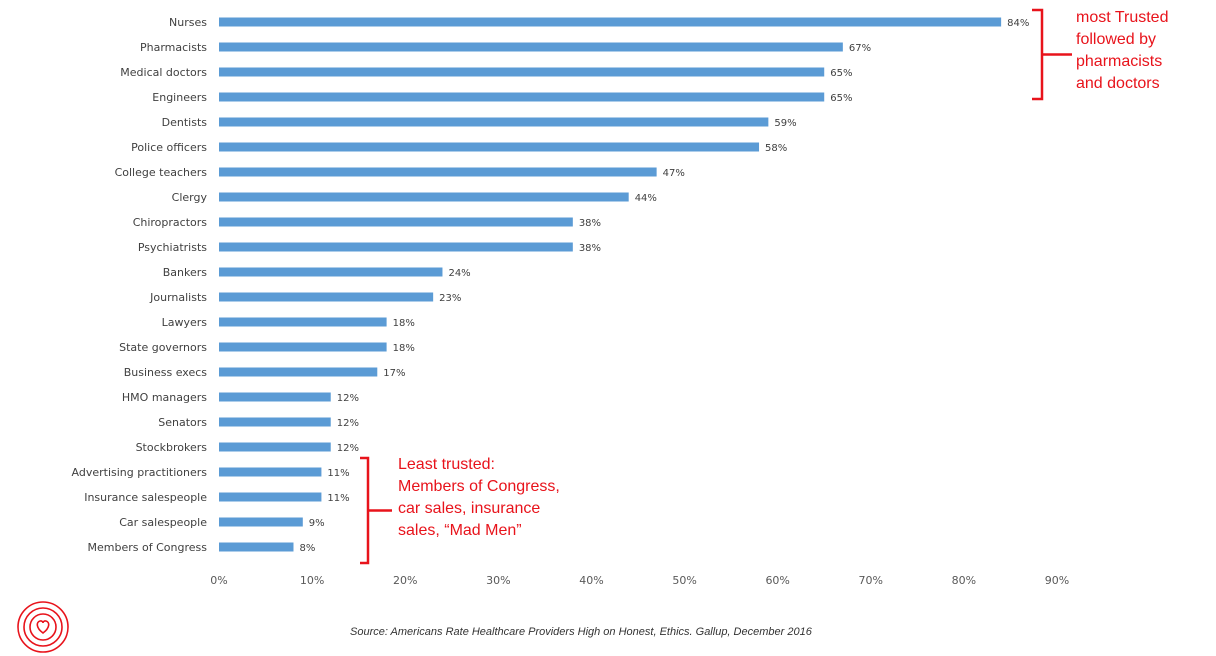 The height and width of the screenshot is (656, 1216). Describe the element at coordinates (1122, 17) in the screenshot. I see `annotation-line: most Trusted` at that location.